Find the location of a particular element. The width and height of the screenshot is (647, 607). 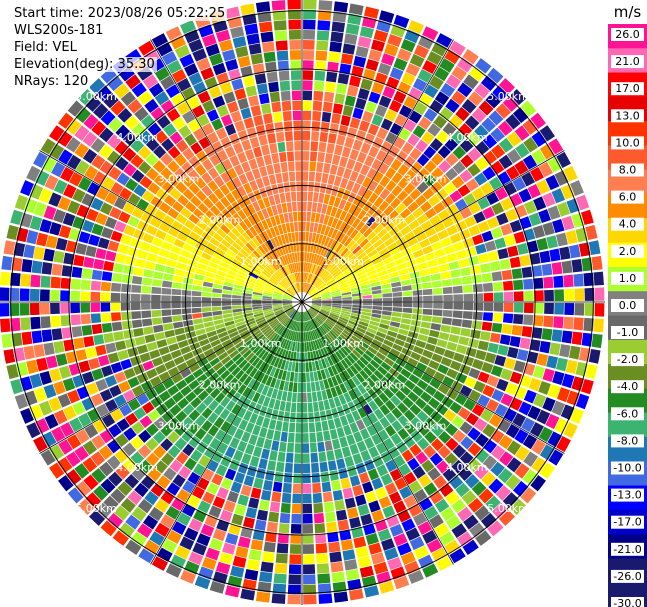

azimuth-spoke is located at coordinates (377, 171).